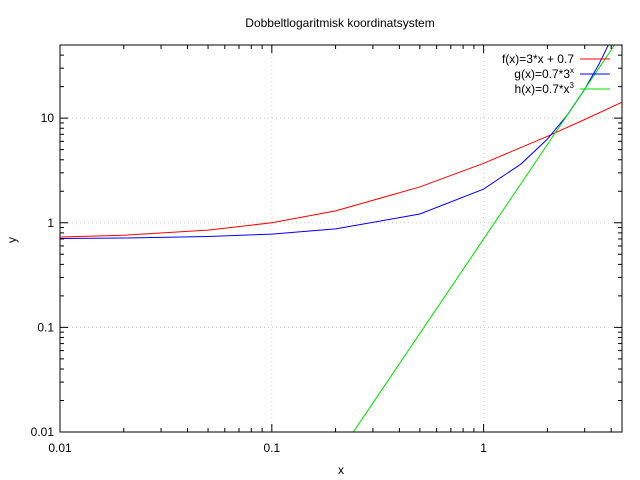  I want to click on legend-label-2: g(x)=0.7*3x, so click(544, 73).